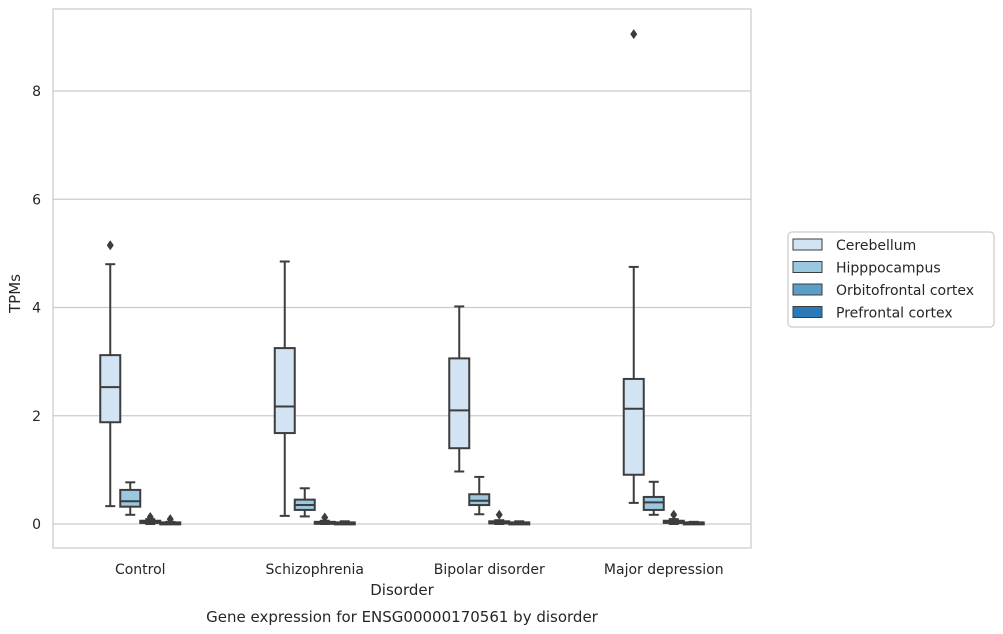 Image resolution: width=1003 pixels, height=634 pixels. I want to click on legend-item: Hipppocampus, so click(866, 269).